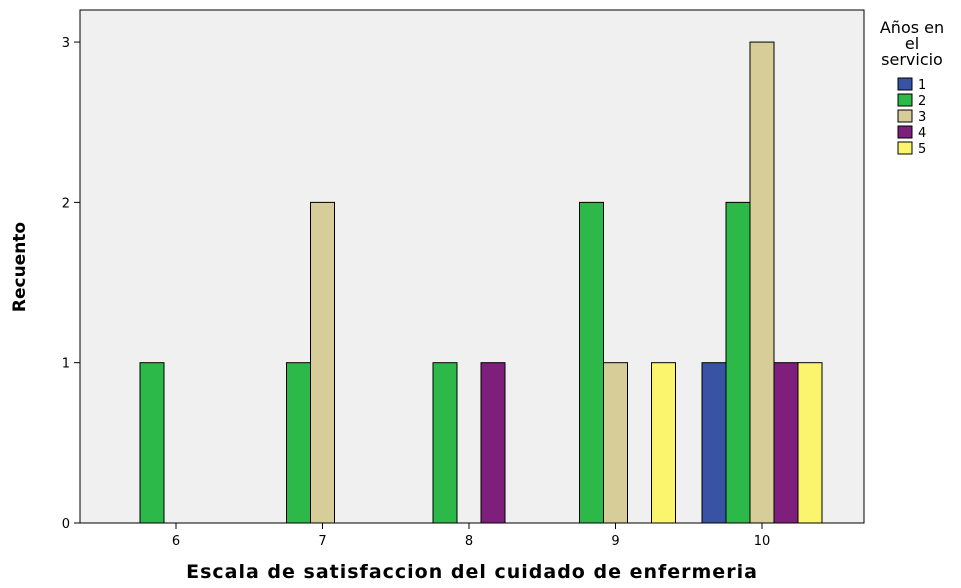  I want to click on legend-title-line-2: el, so click(912, 43).